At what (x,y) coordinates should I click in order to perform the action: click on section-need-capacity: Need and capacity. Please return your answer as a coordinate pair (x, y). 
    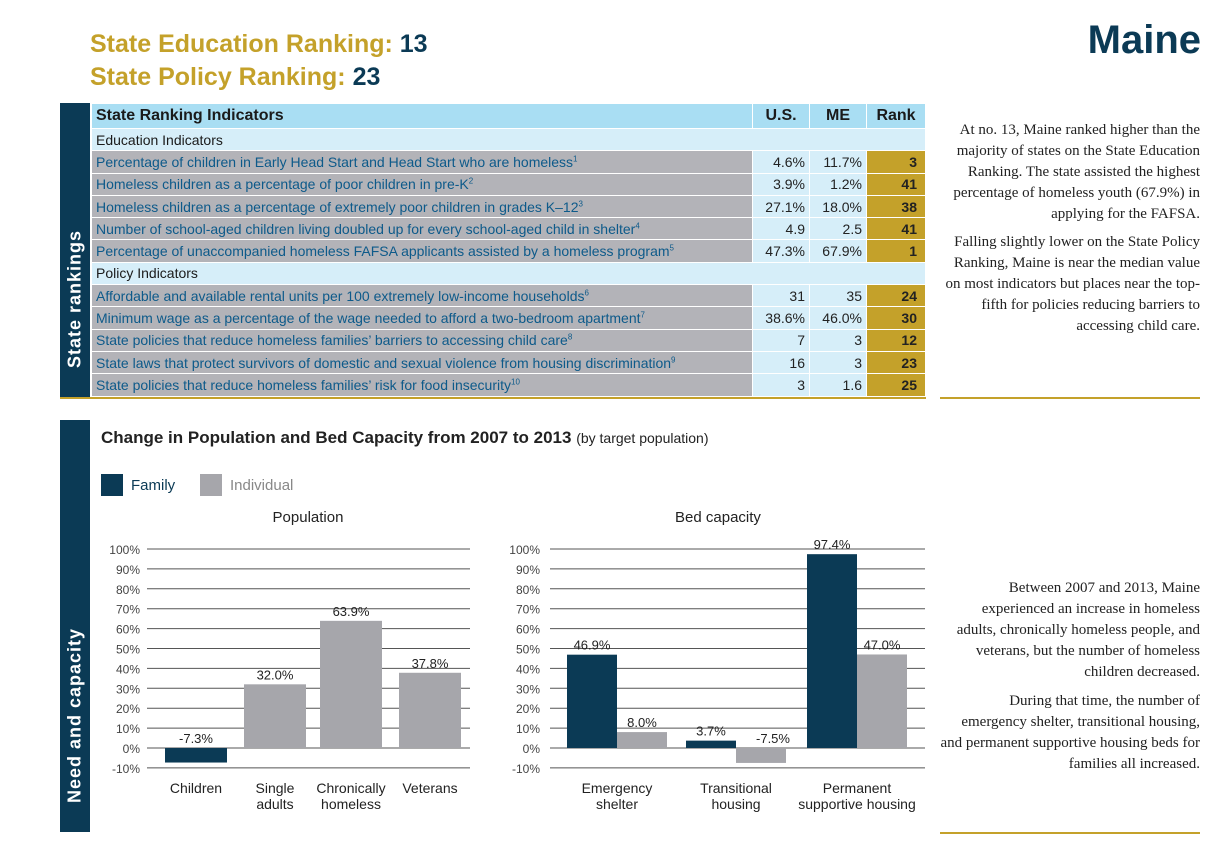
    Looking at the image, I should click on (75, 626).